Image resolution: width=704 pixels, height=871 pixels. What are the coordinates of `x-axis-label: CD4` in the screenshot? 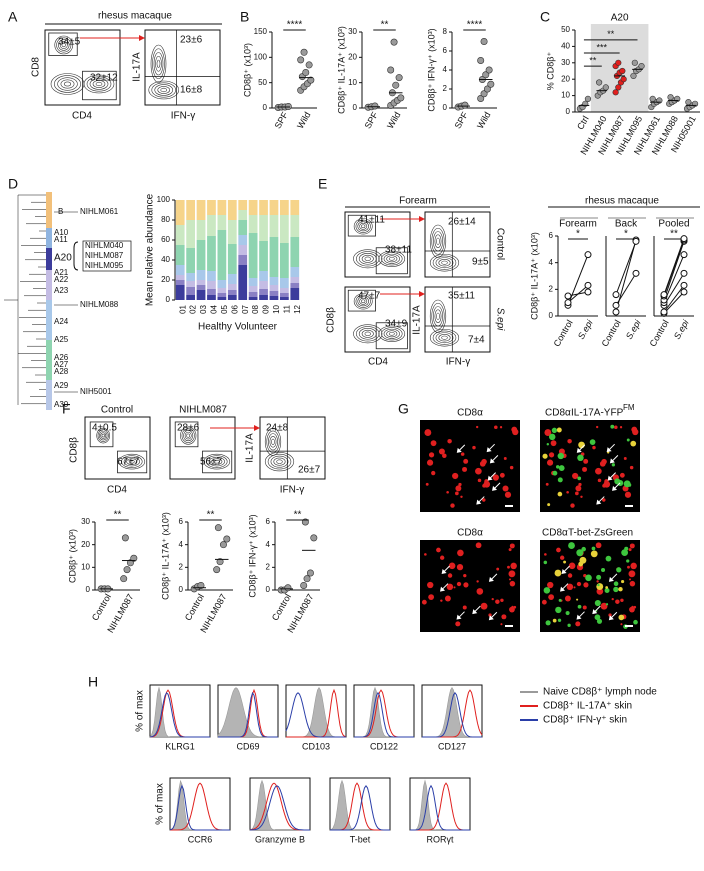 It's located at (82, 116).